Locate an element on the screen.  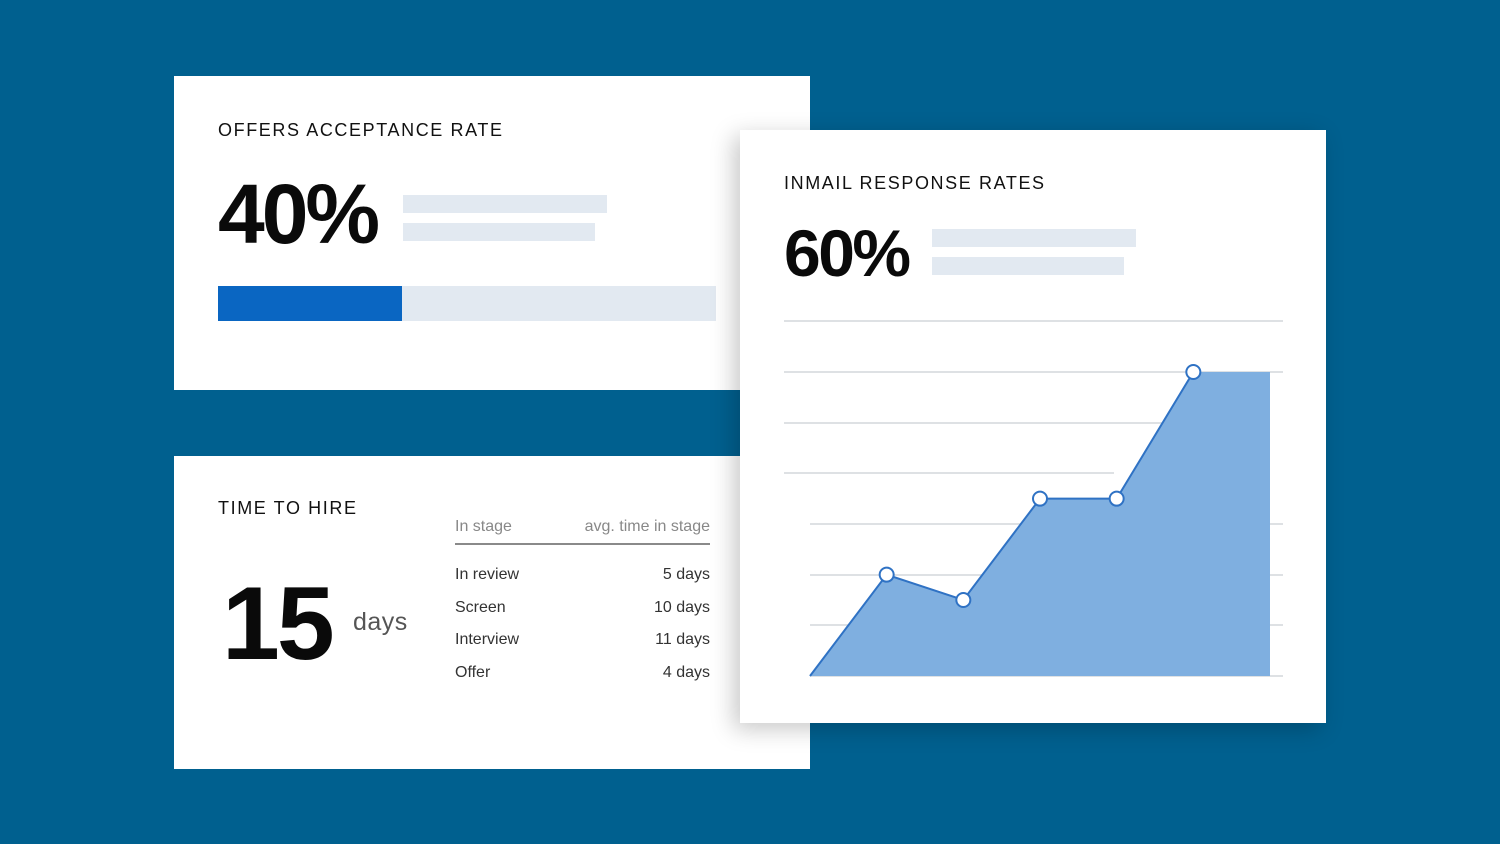
hire-card-title: TIME TO HIRE is located at coordinates (288, 508).